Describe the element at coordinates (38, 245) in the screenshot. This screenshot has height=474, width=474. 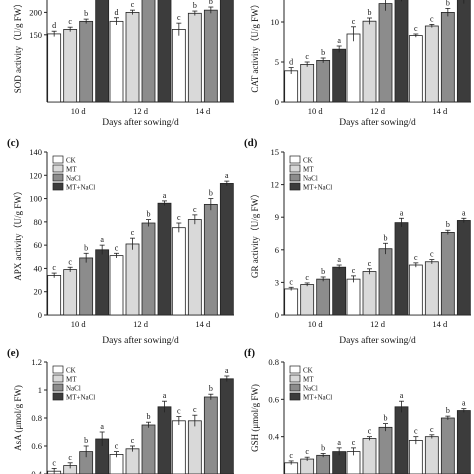
I see `y-tick-label: 60` at that location.